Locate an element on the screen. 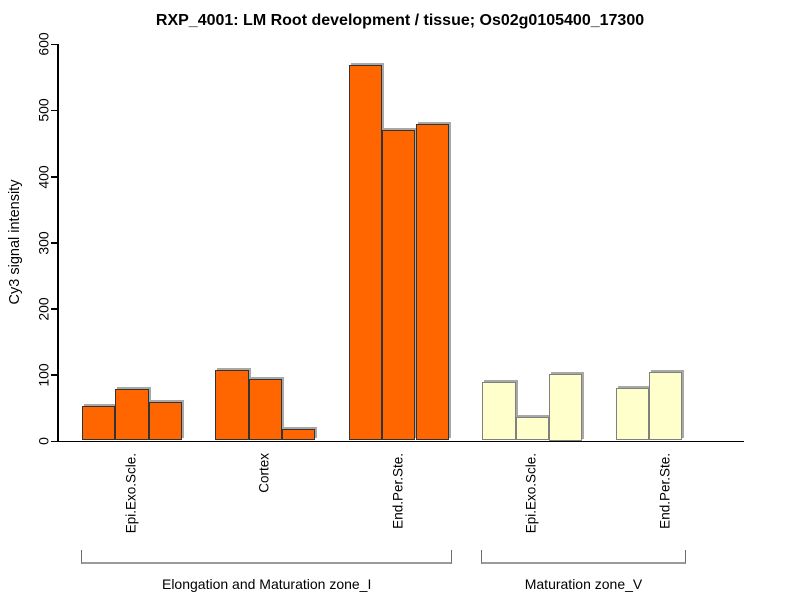 Image resolution: width=800 pixels, height=600 pixels. group-label: Cortex is located at coordinates (264, 472).